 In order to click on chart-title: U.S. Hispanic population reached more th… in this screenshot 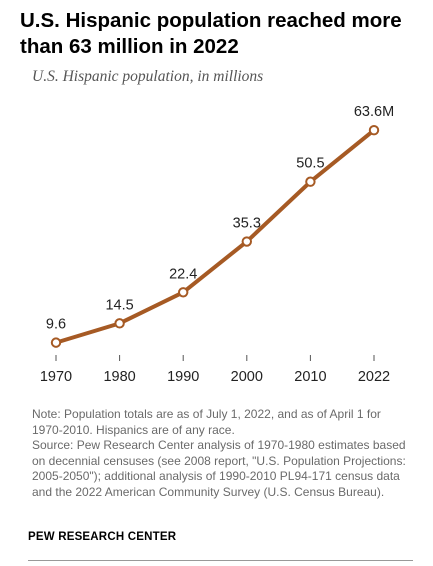, I will do `click(211, 33)`.